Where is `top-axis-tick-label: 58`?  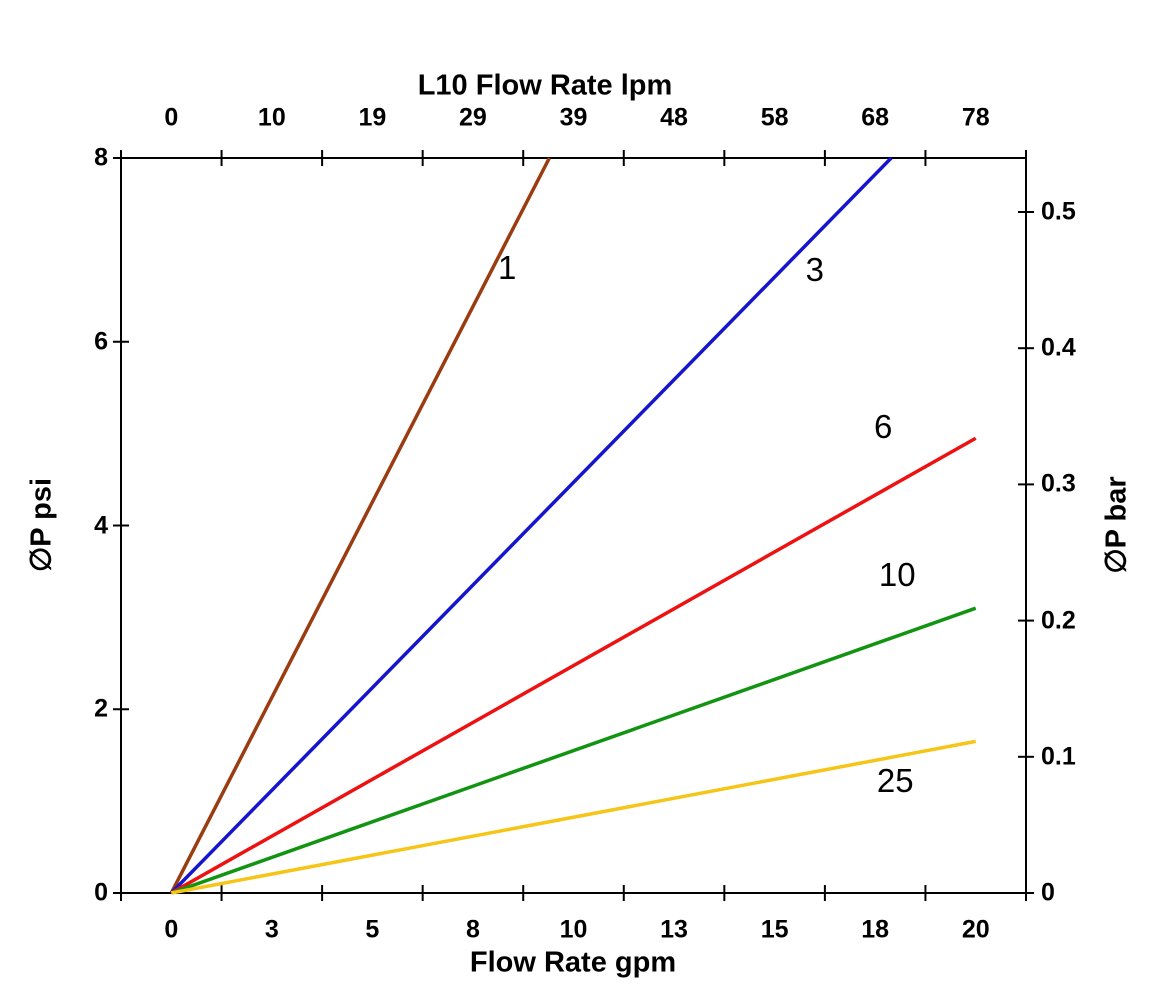
top-axis-tick-label: 58 is located at coordinates (774, 117).